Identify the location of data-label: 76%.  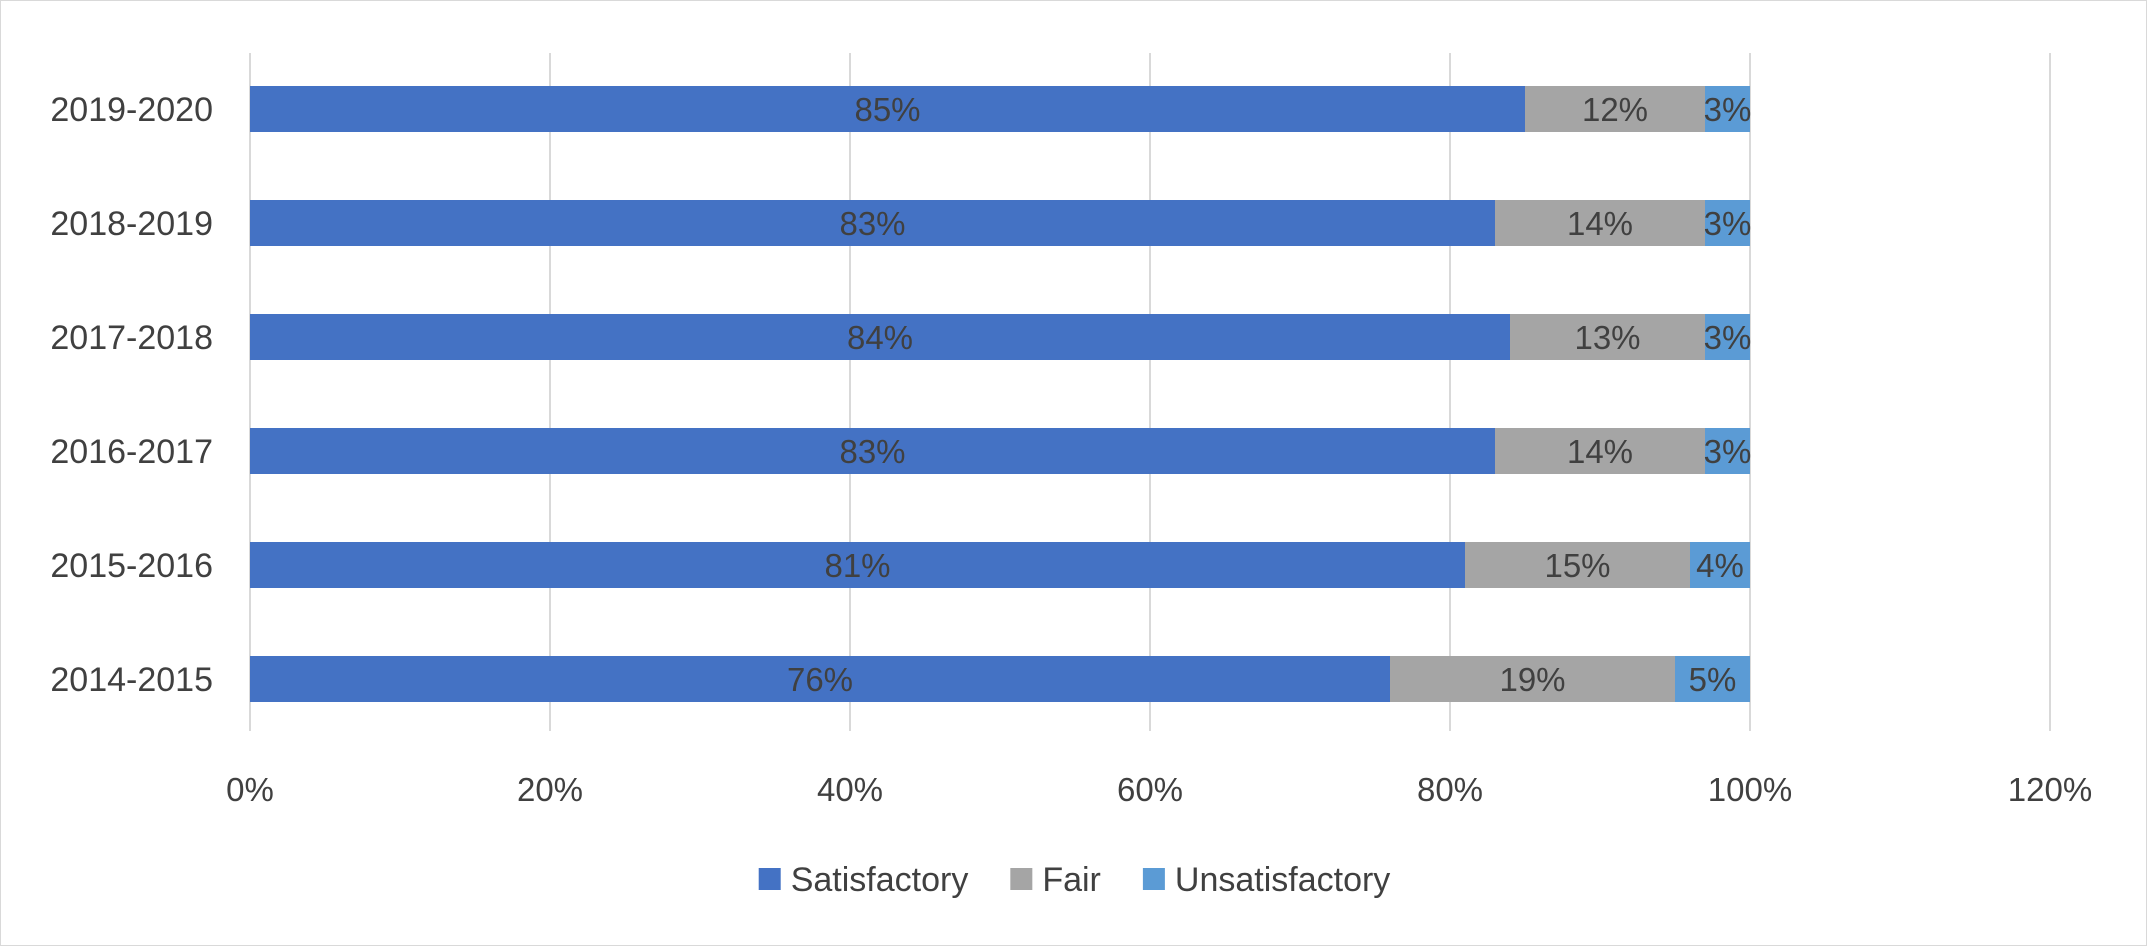
(820, 679).